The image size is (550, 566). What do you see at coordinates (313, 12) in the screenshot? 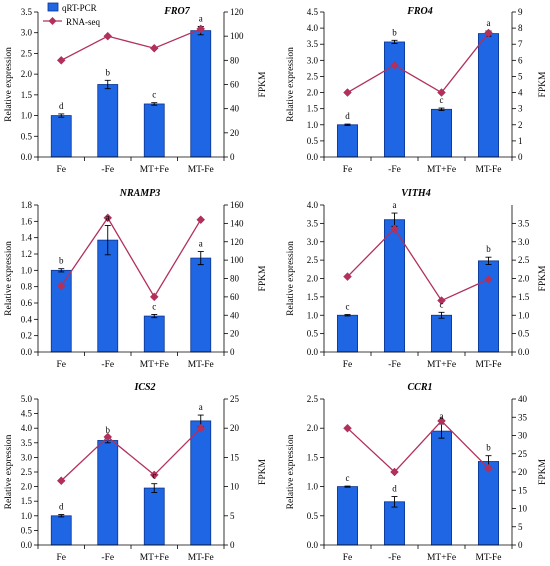
I see `y-tick-label: 4.5` at bounding box center [313, 12].